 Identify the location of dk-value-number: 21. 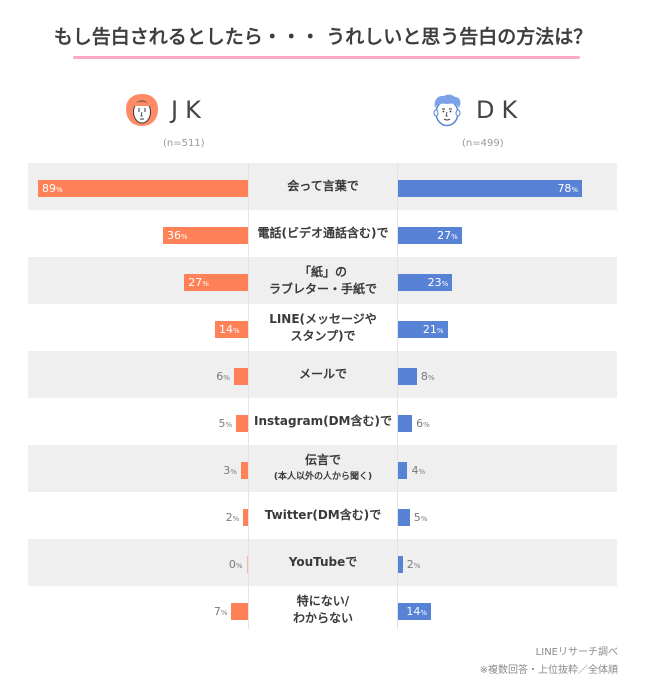
(429, 329).